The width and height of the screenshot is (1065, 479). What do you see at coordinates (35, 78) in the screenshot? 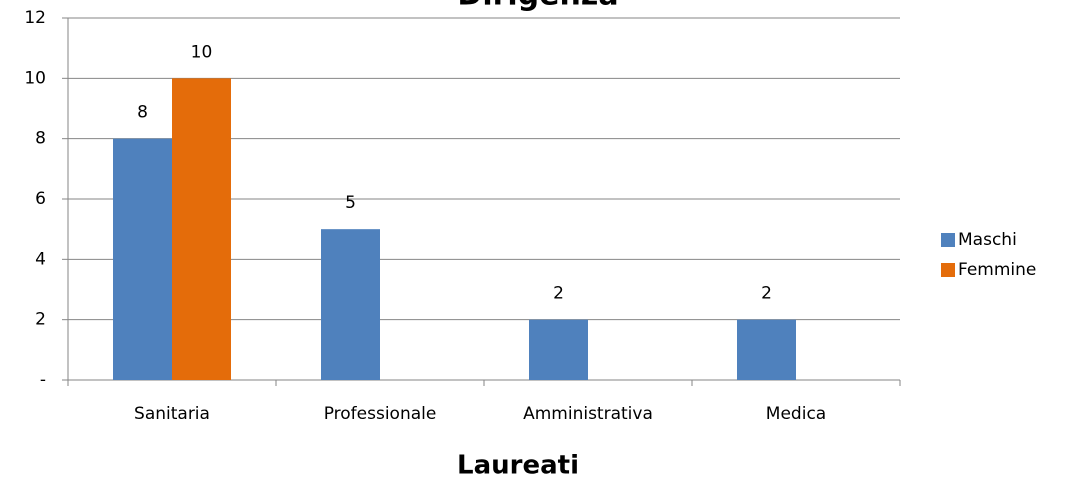
I see `y-tick-label: 10` at bounding box center [35, 78].